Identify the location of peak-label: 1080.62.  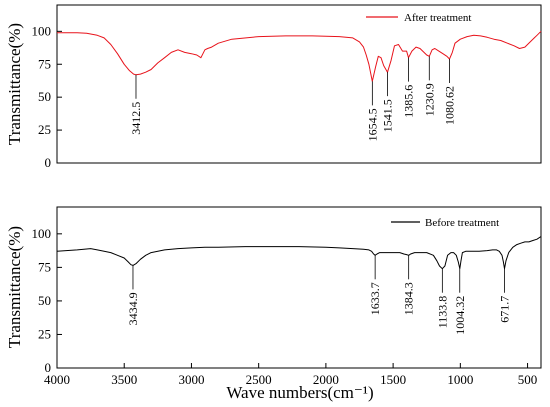
(450, 105).